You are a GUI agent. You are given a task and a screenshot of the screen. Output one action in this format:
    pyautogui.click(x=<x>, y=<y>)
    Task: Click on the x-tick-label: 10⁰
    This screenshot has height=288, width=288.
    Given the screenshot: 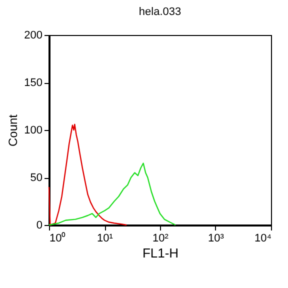 What is the action you would take?
    pyautogui.click(x=58, y=238)
    